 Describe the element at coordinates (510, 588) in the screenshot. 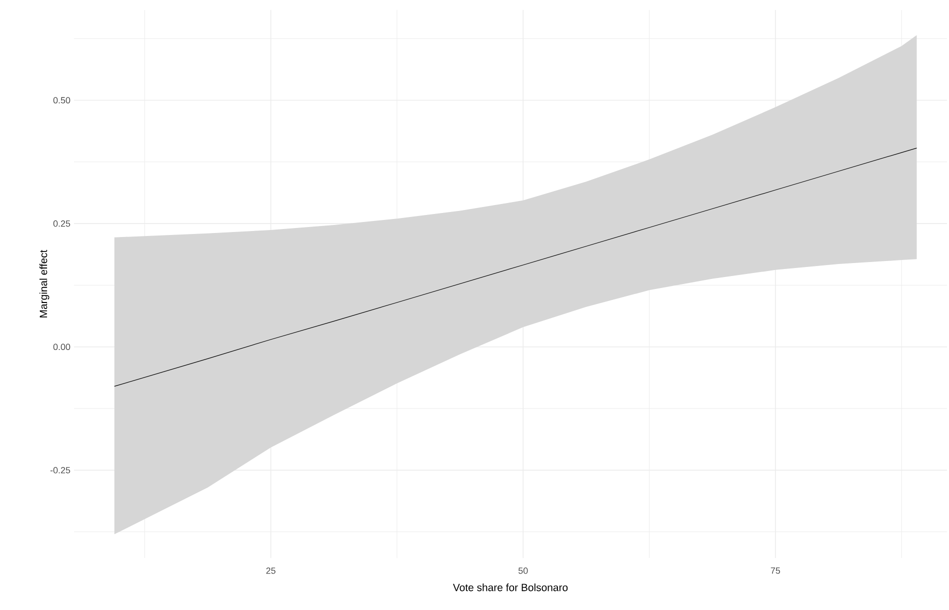

I see `x-axis-title: Vote share for Bolsonaro` at that location.